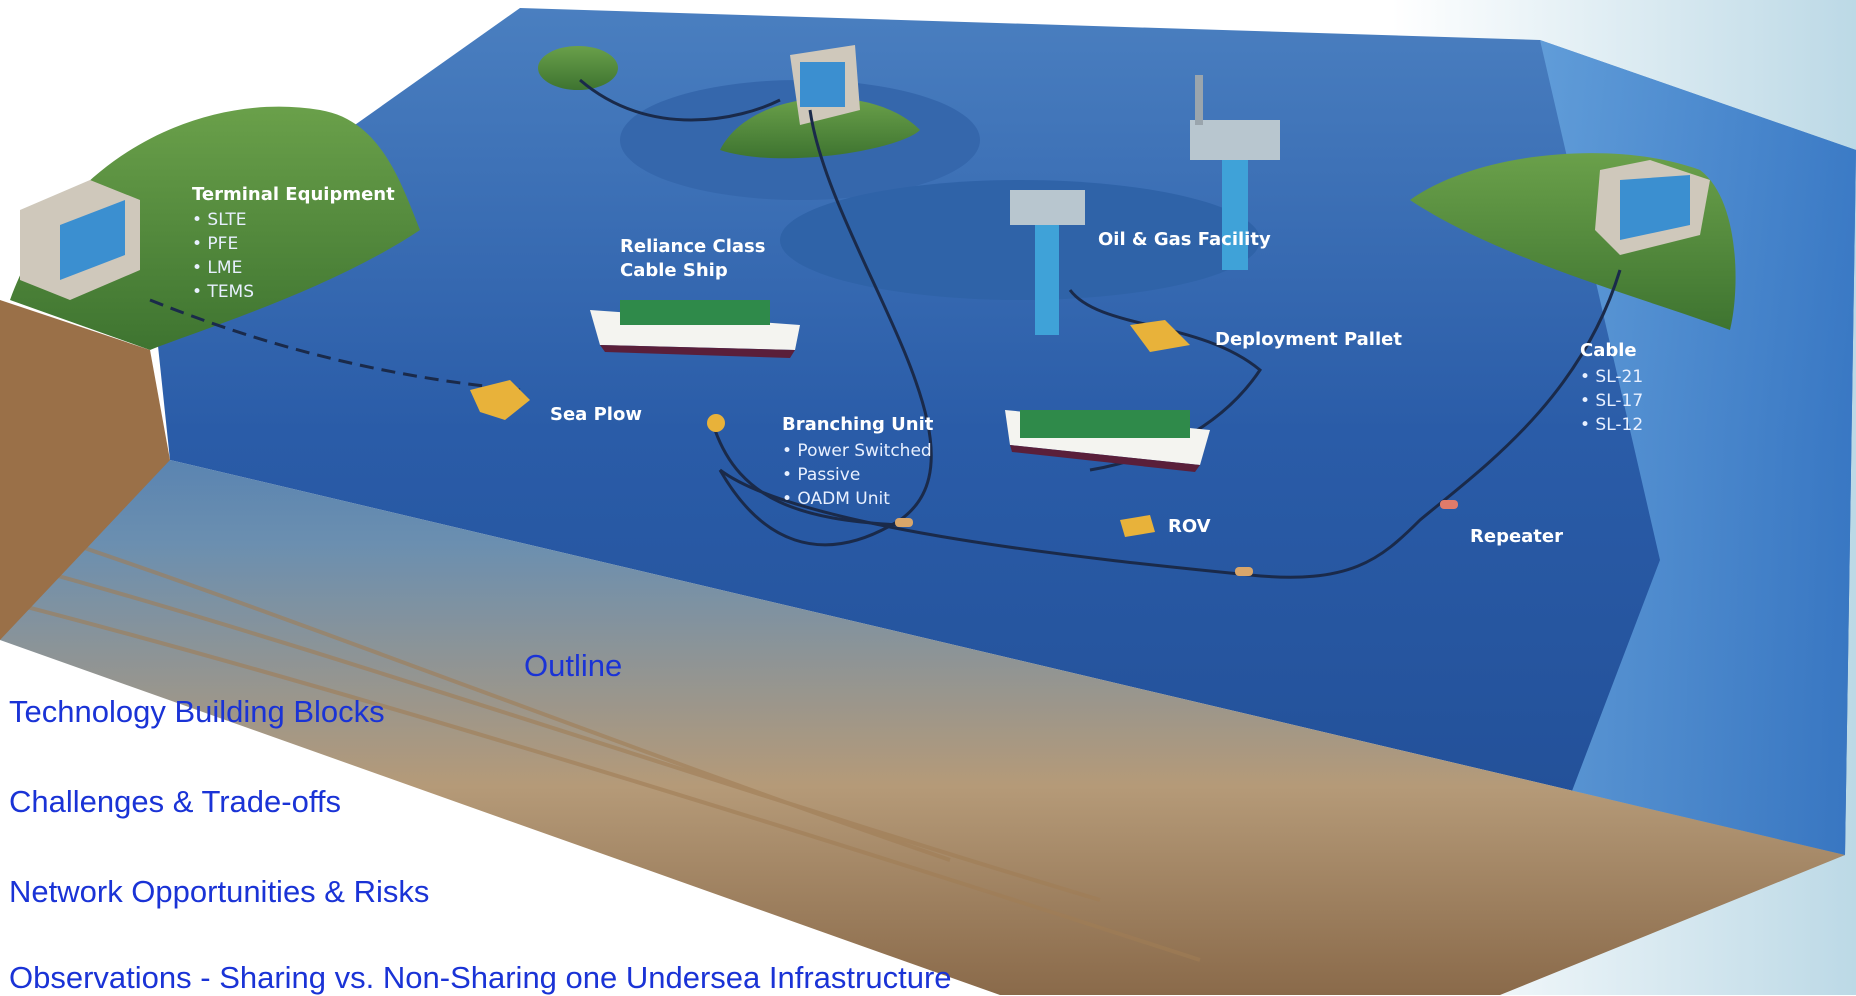  What do you see at coordinates (223, 292) in the screenshot?
I see `terminal-equipment-item: • TEMS` at bounding box center [223, 292].